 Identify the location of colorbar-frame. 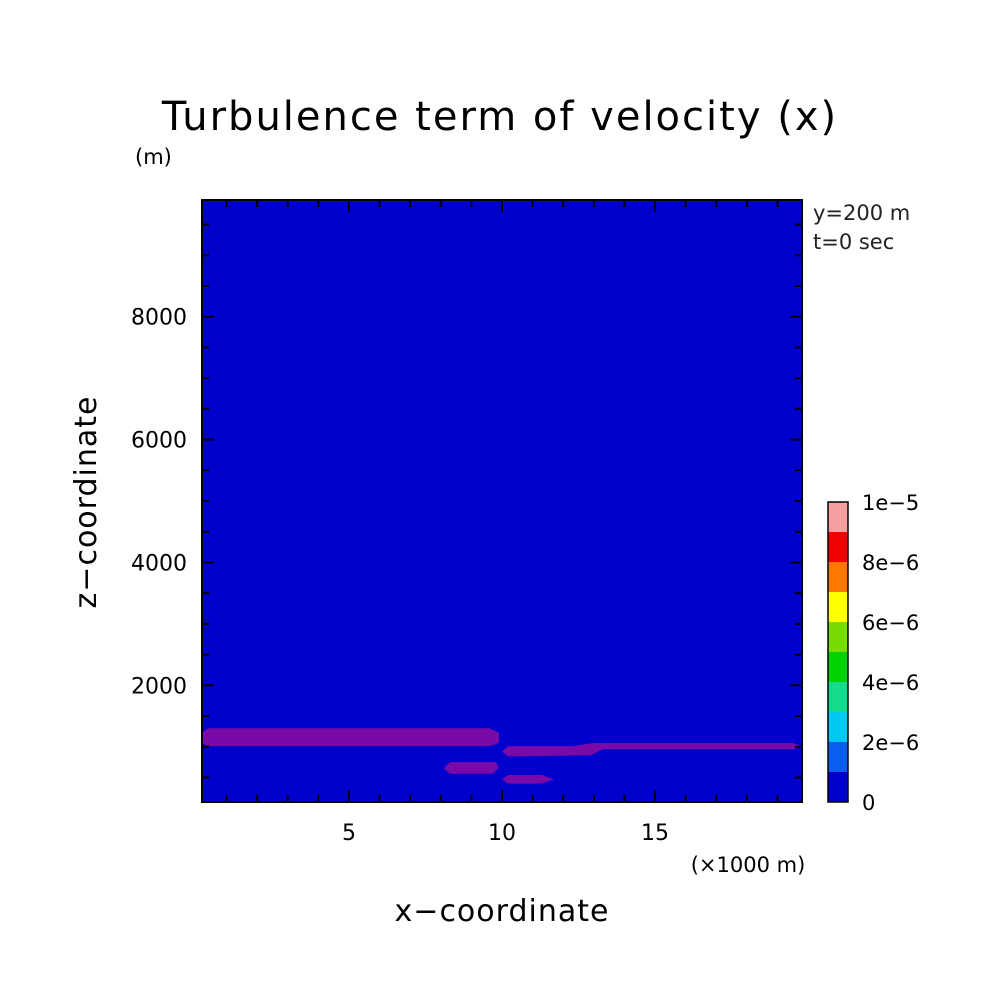
(838, 652).